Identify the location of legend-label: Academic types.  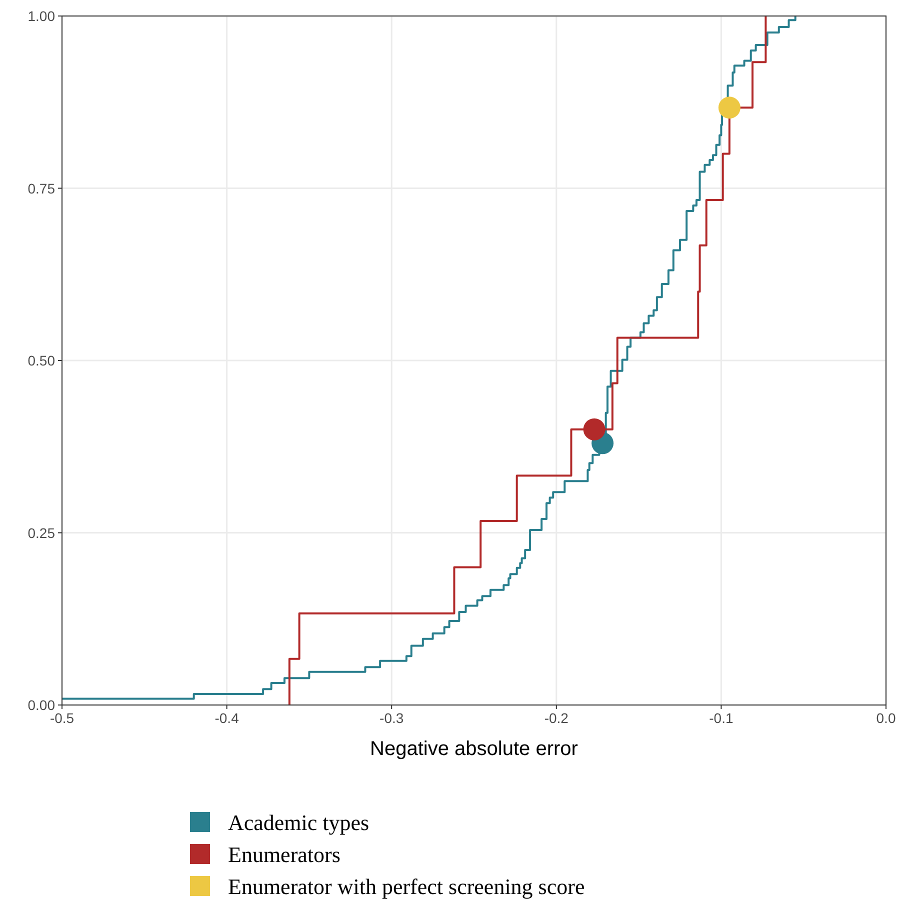
(299, 822).